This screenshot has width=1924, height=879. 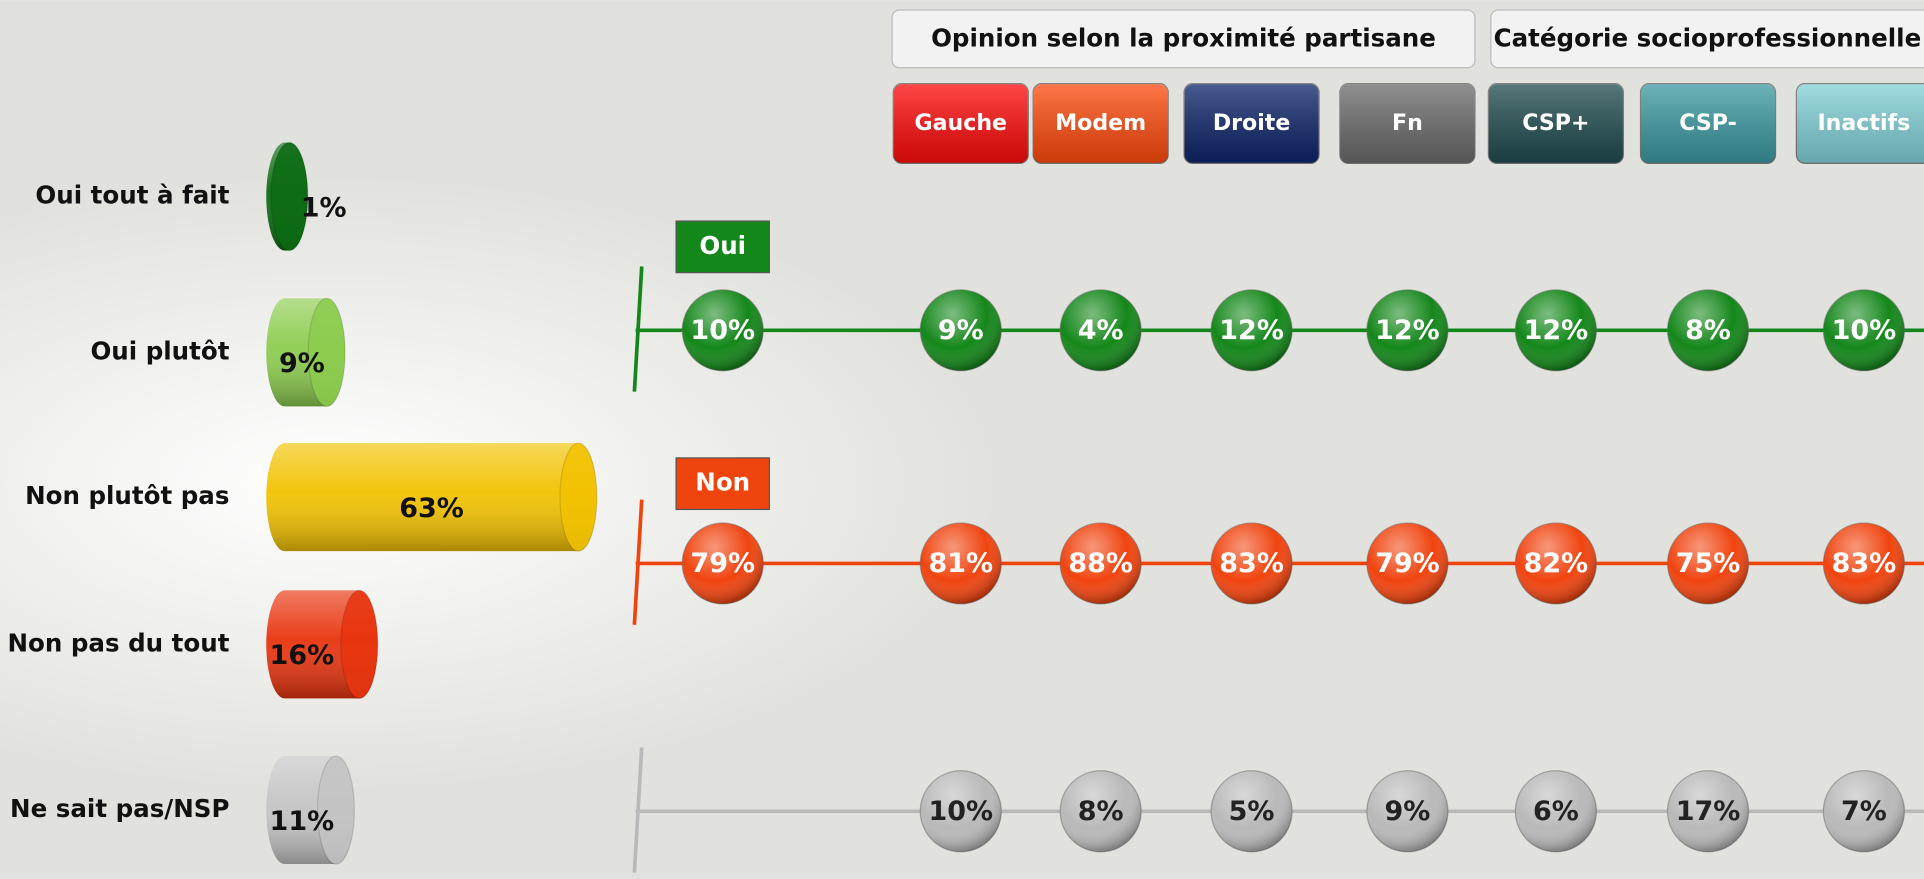 I want to click on value-label: 82%, so click(x=1556, y=563).